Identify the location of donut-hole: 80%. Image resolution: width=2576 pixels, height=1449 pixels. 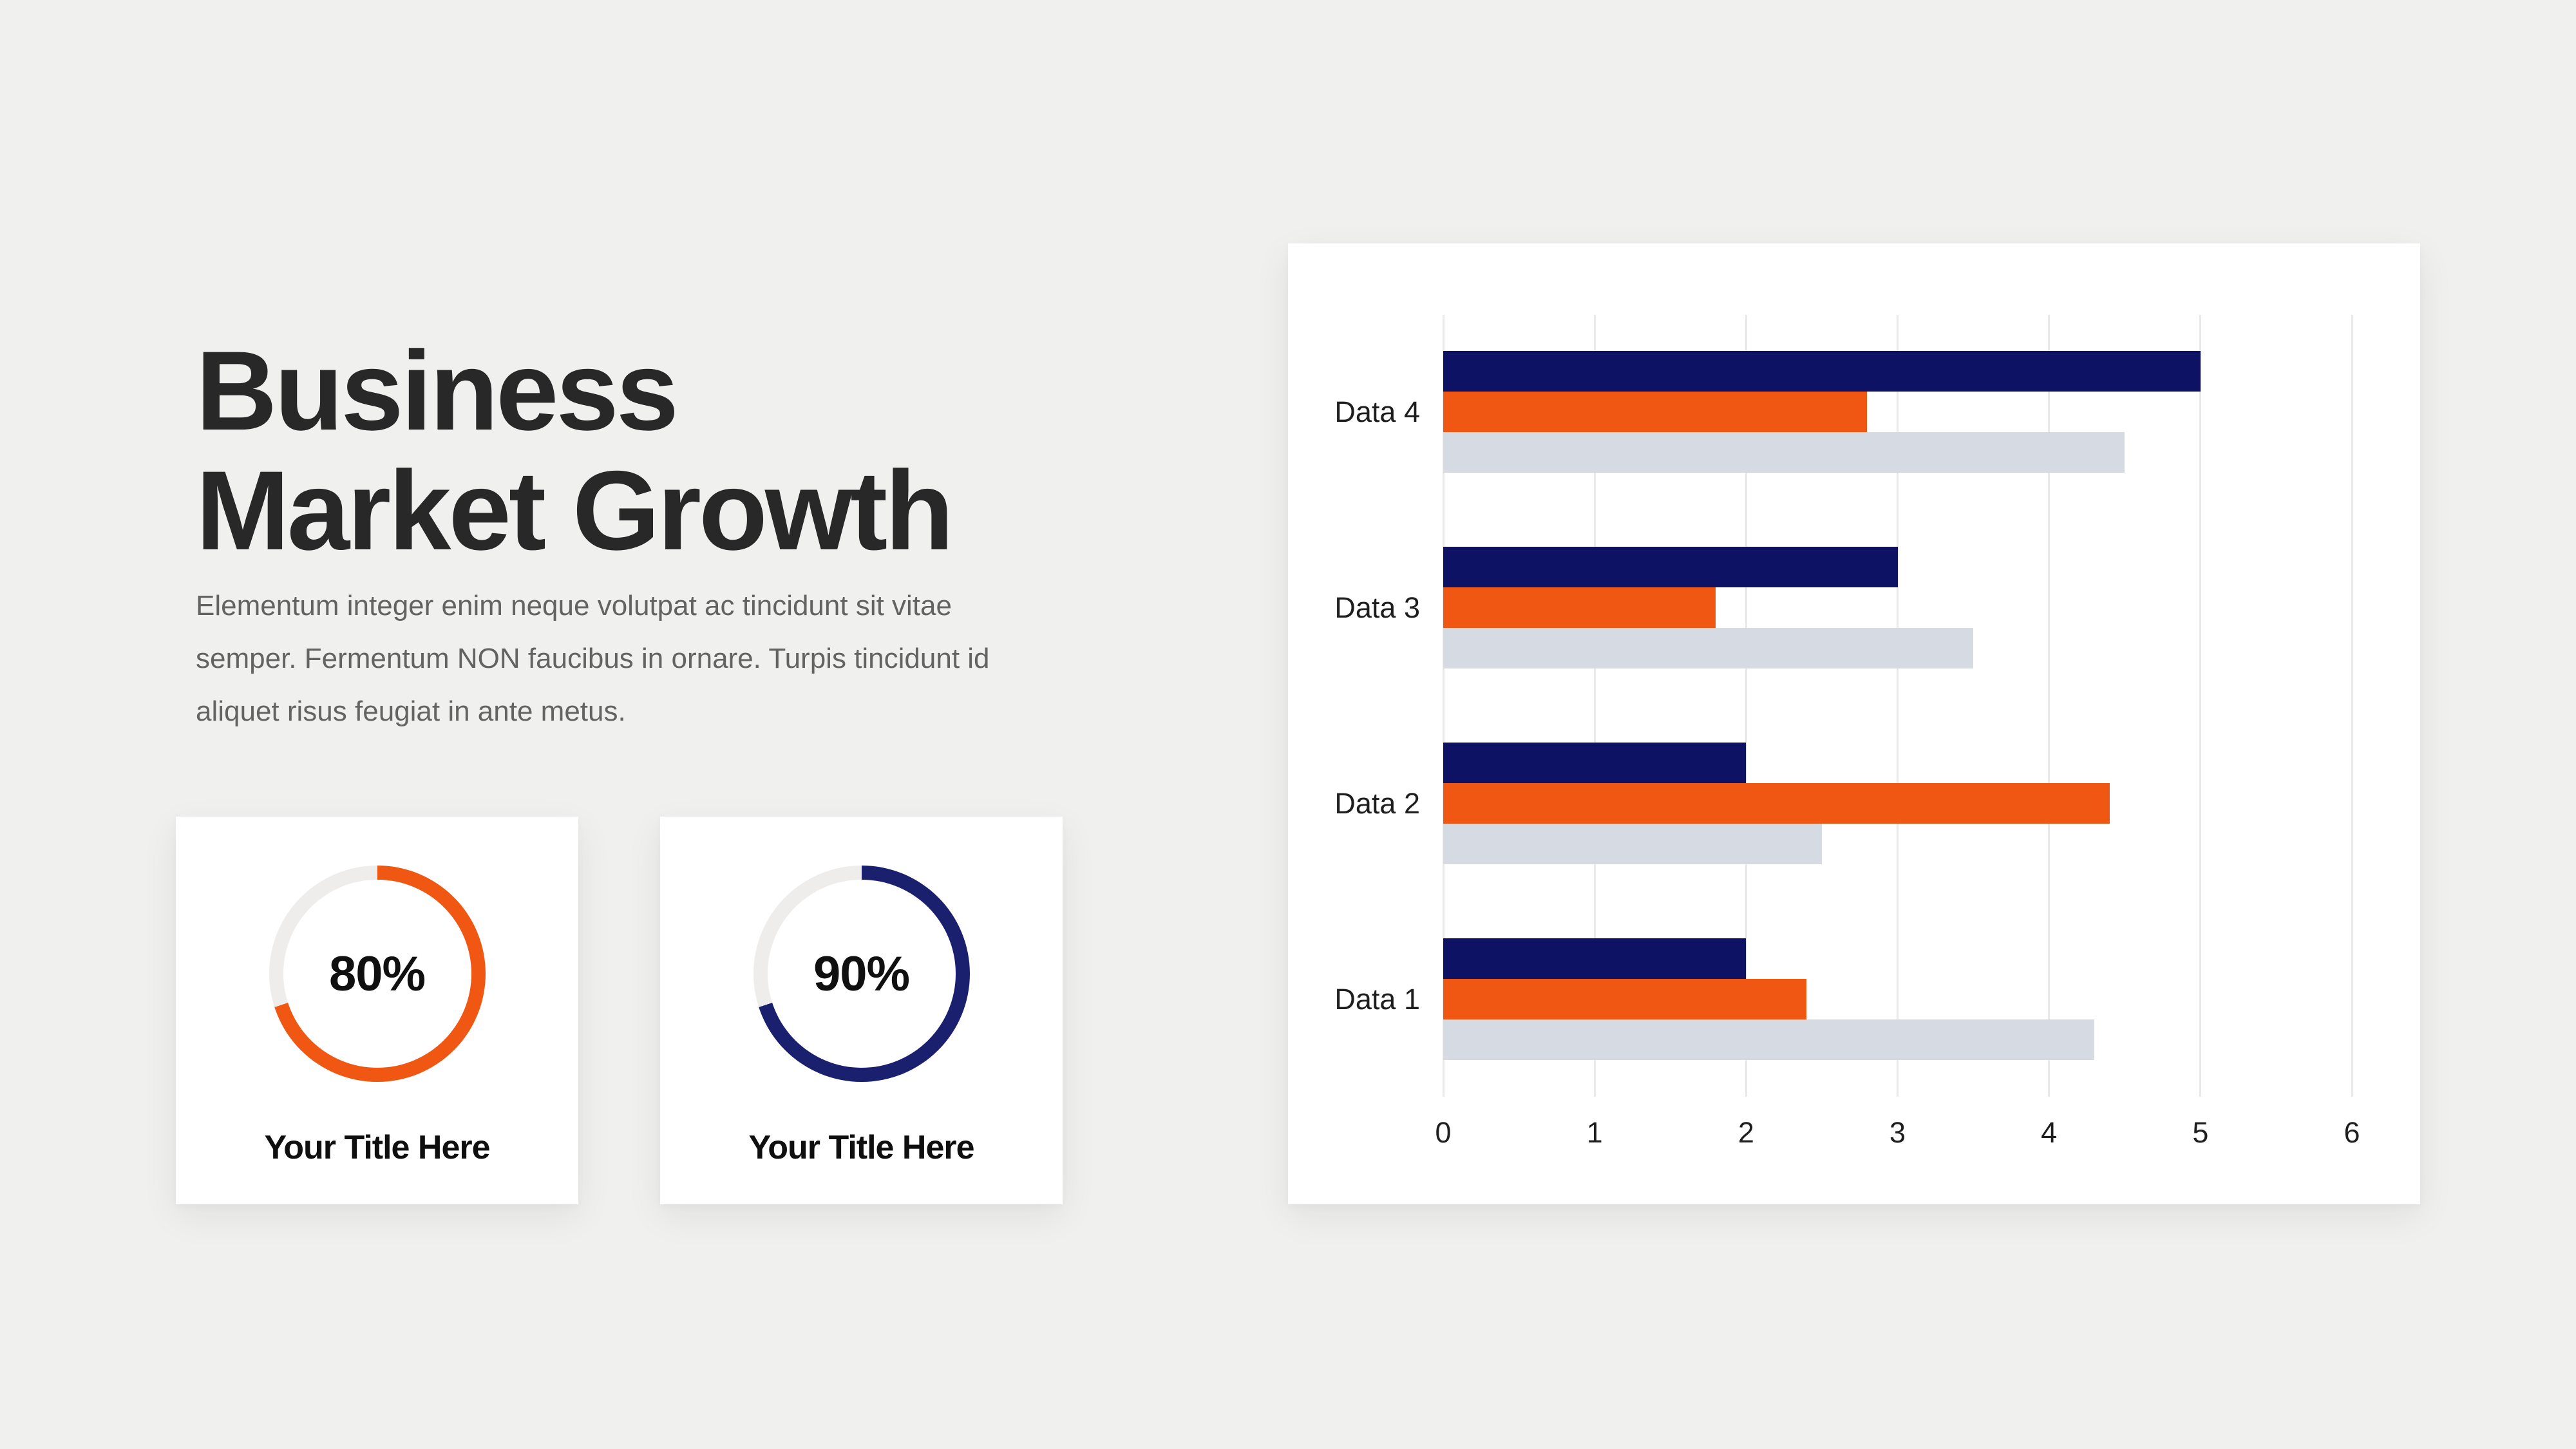
(377, 974).